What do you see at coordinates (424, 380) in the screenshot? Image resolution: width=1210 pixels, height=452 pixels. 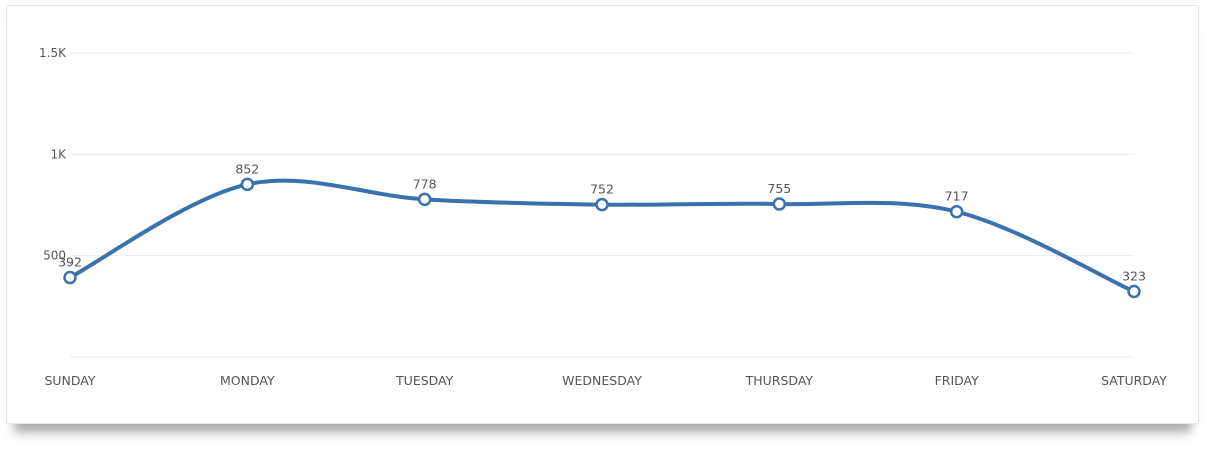 I see `x-tick-label: TUESDAY` at bounding box center [424, 380].